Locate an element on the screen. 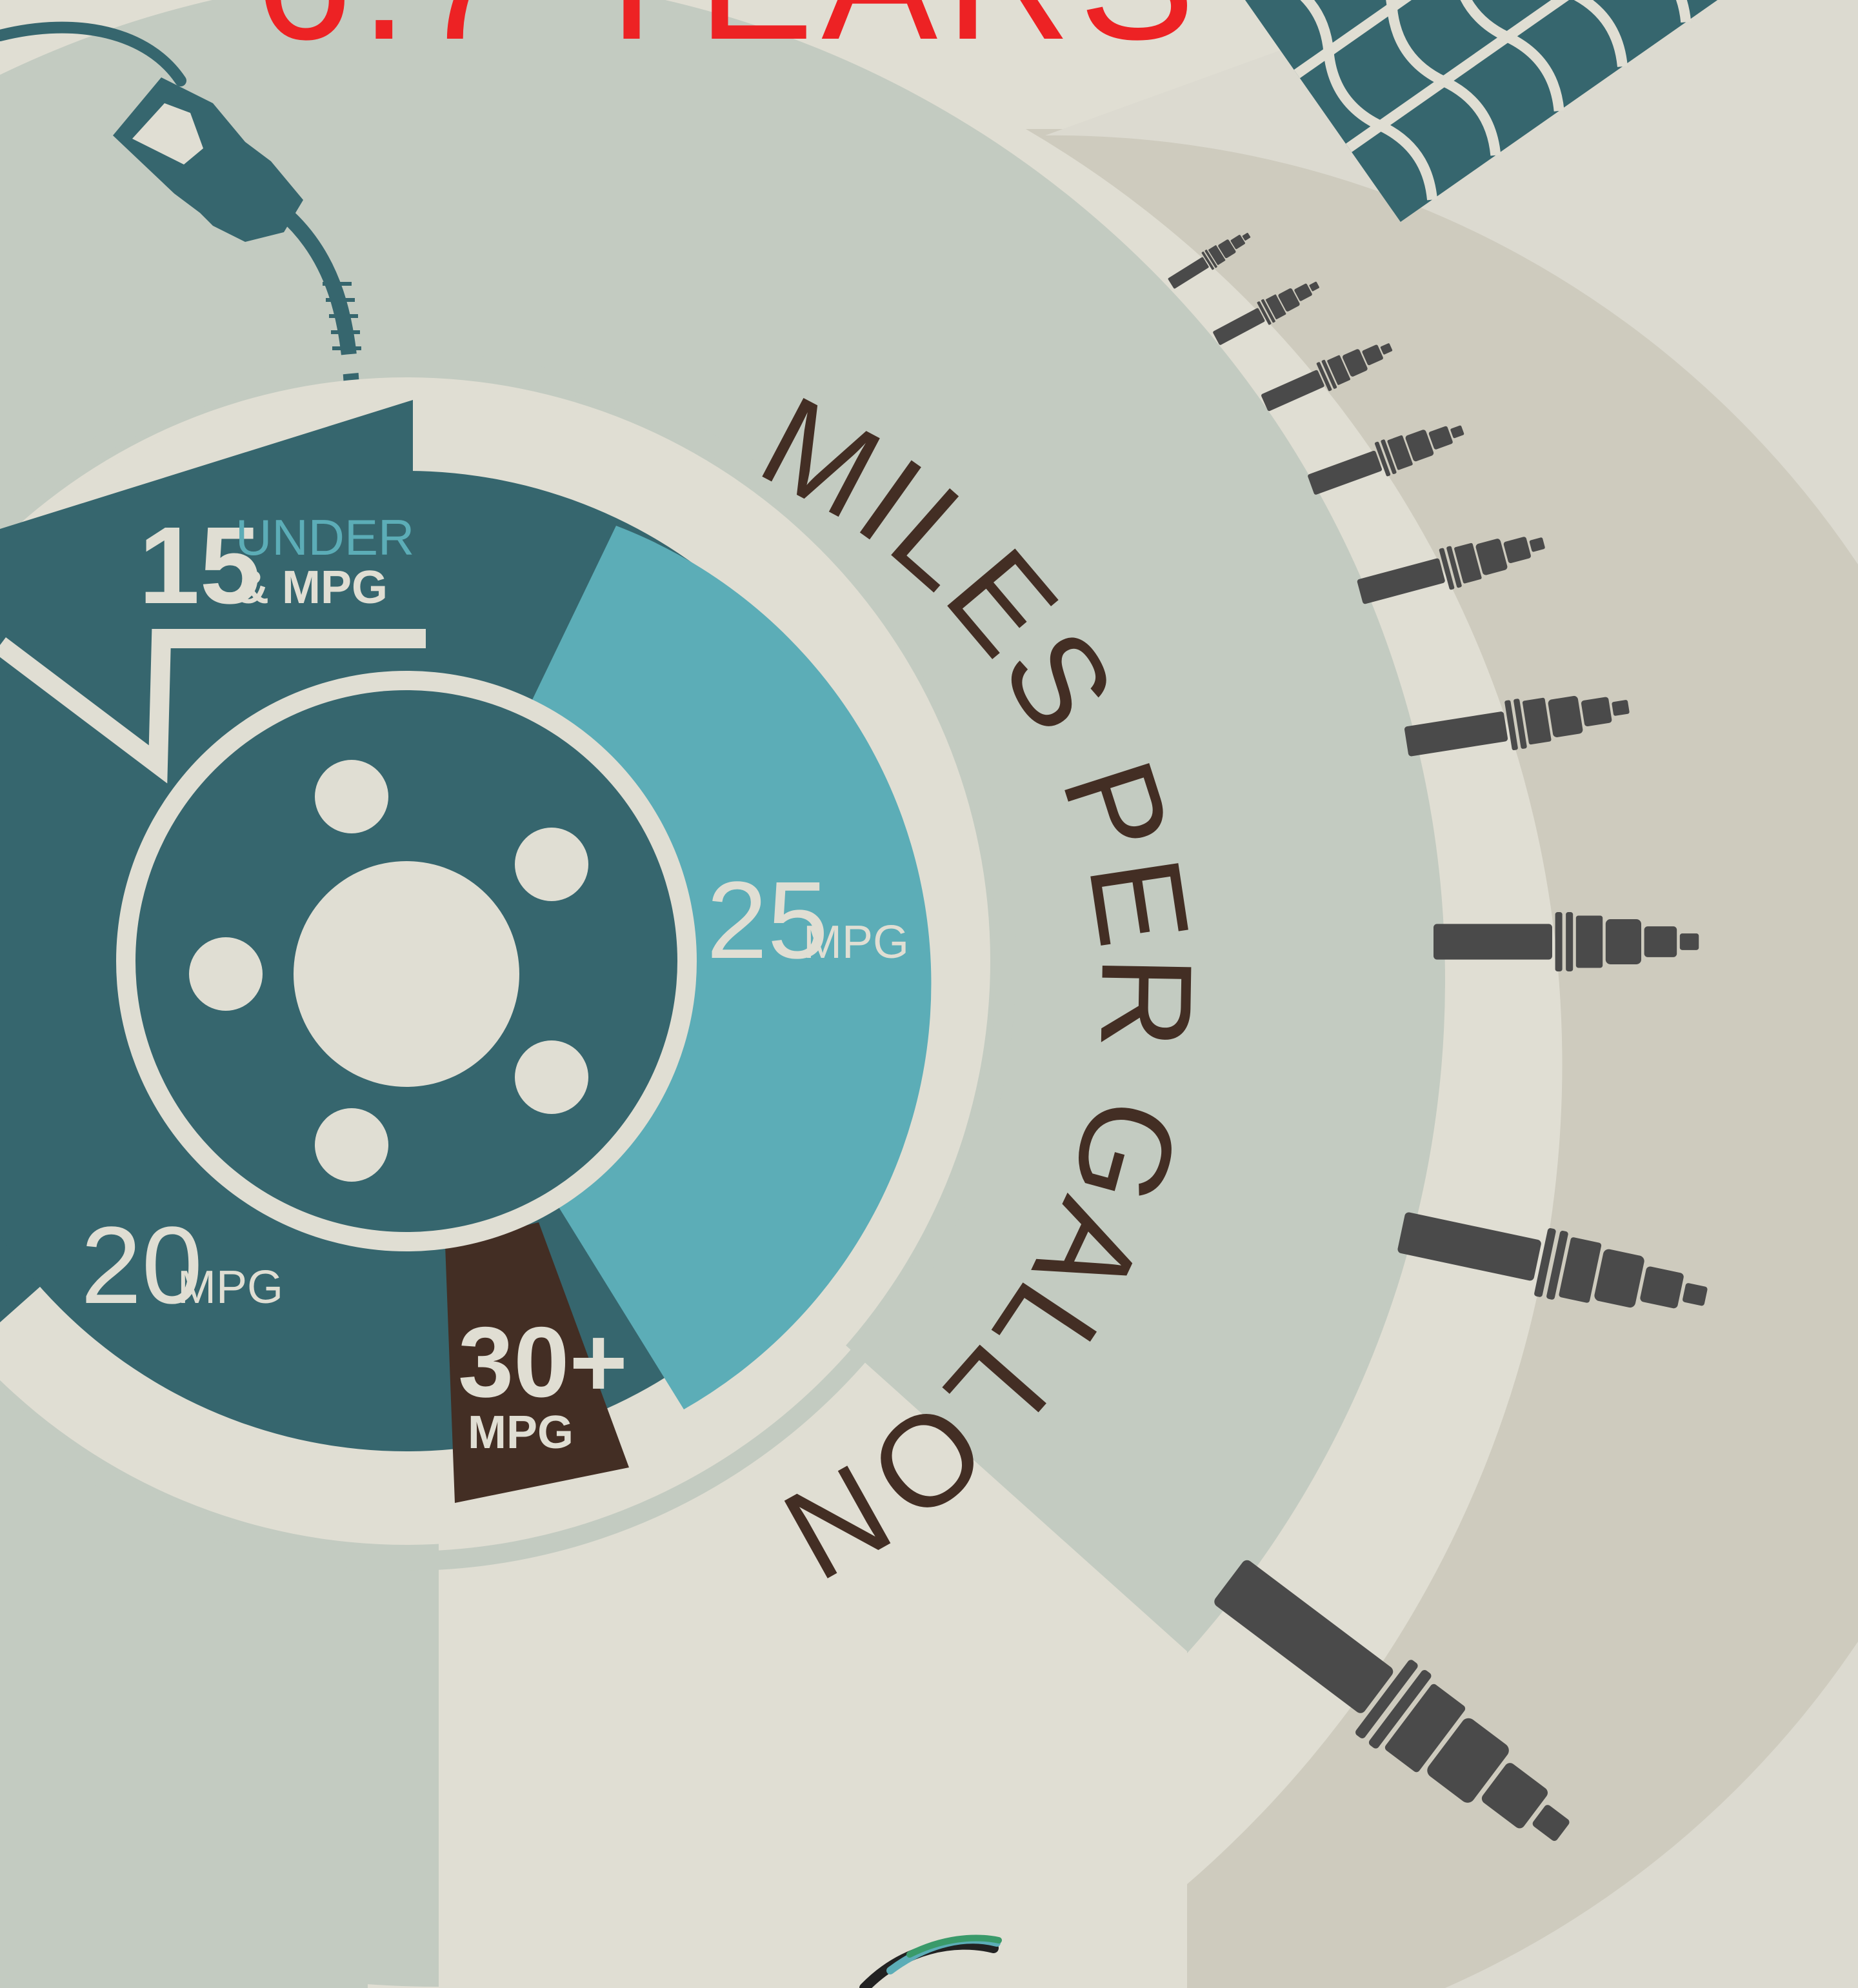 This screenshot has width=1858, height=1988. segment-25-value: 25 is located at coordinates (767, 921).